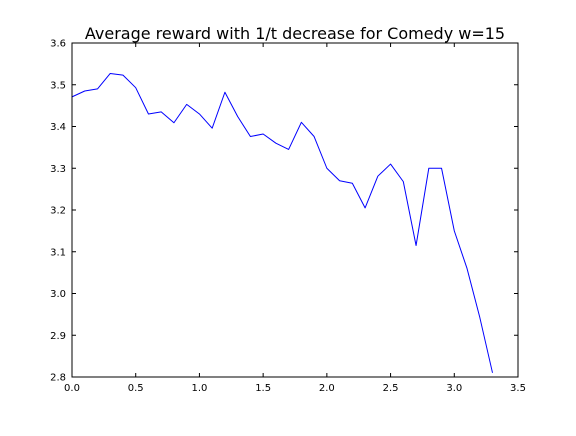 The image size is (576, 436). What do you see at coordinates (58, 378) in the screenshot?
I see `y-tick-label: 2.8` at bounding box center [58, 378].